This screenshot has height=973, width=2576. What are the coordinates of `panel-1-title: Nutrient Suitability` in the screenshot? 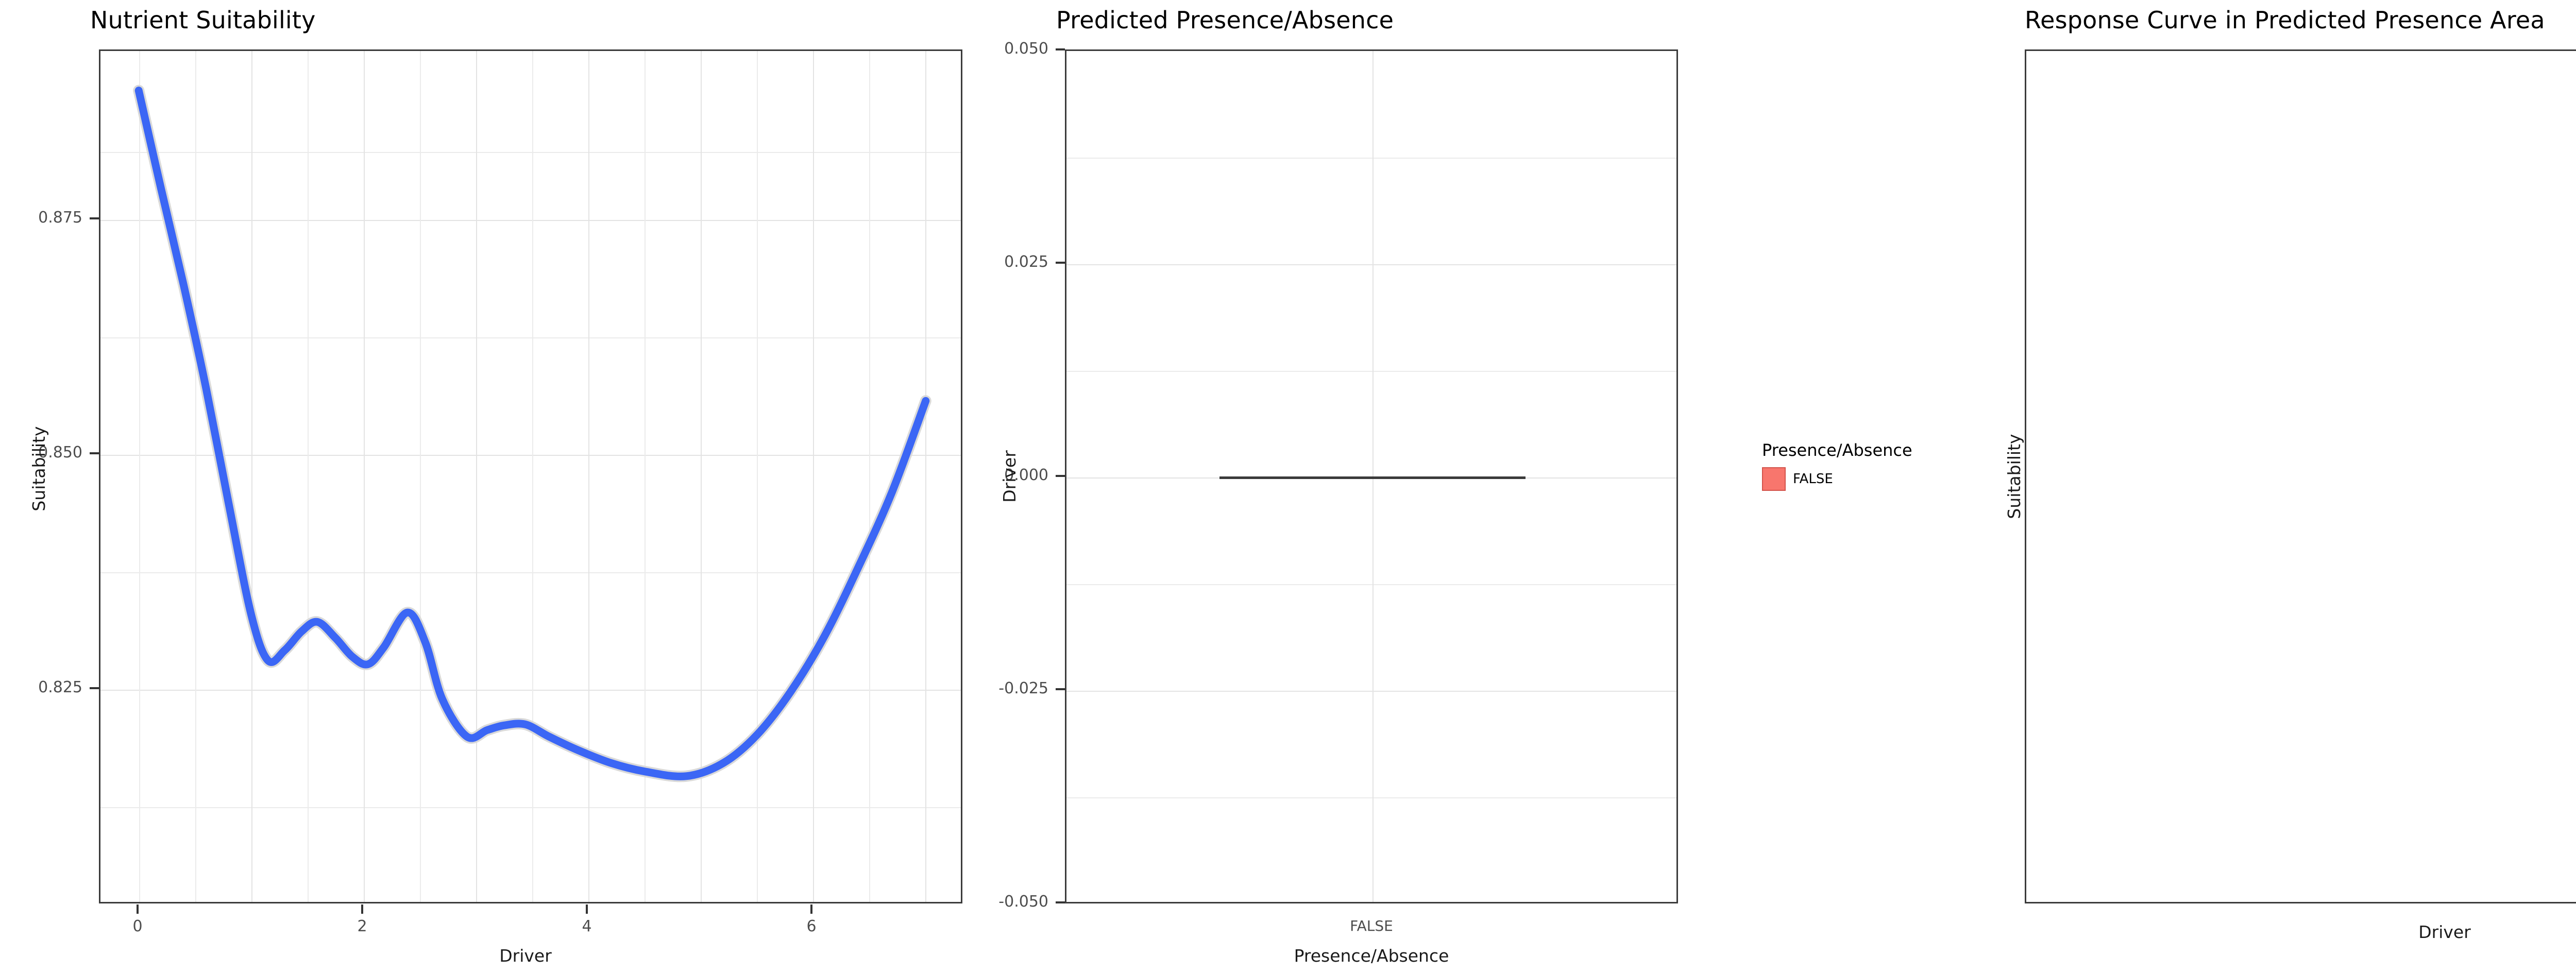 It's located at (203, 20).